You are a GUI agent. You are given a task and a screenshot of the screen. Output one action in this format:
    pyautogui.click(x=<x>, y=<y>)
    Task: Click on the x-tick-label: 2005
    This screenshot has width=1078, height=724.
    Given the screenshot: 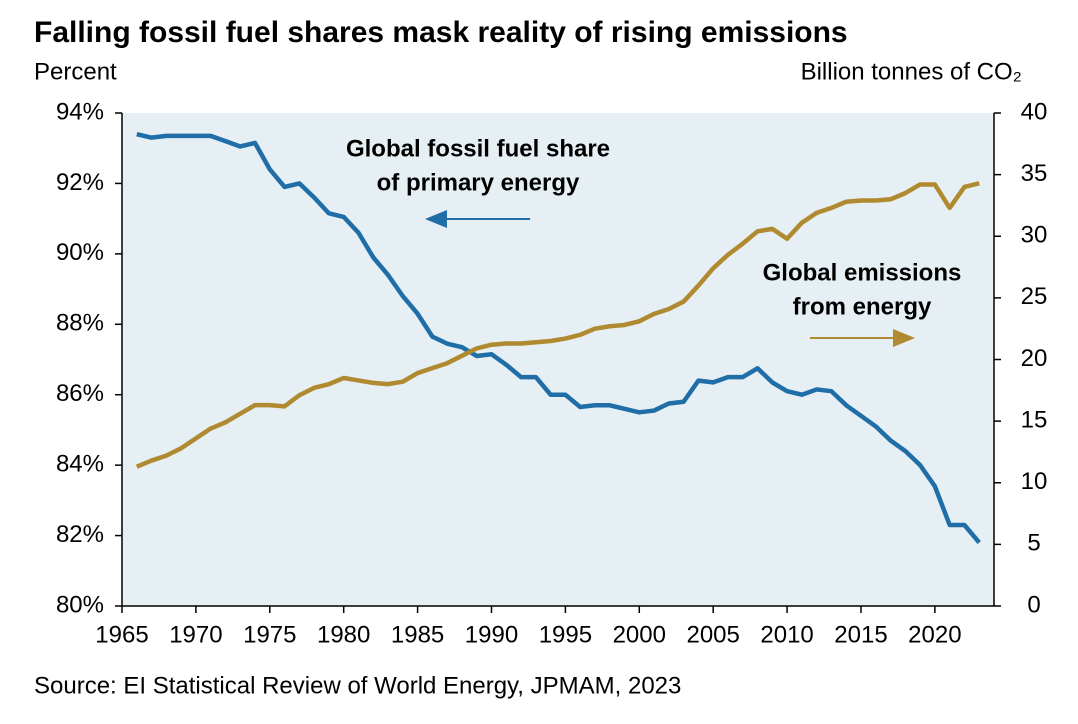 What is the action you would take?
    pyautogui.click(x=712, y=634)
    